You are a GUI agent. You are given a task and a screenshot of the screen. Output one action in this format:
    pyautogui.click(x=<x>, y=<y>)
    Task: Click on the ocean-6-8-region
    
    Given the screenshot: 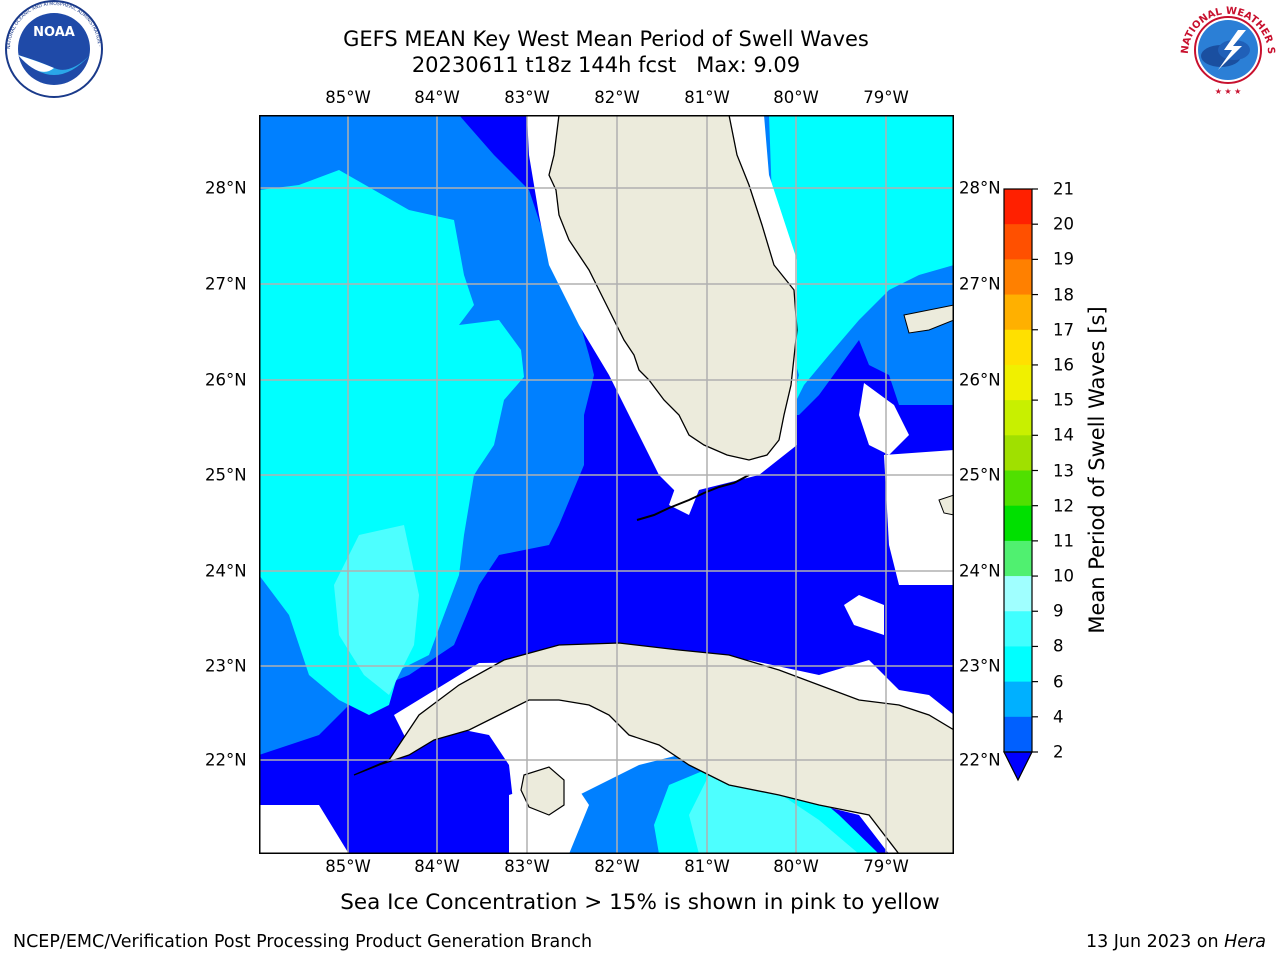 What is the action you would take?
    pyautogui.click(x=391, y=442)
    